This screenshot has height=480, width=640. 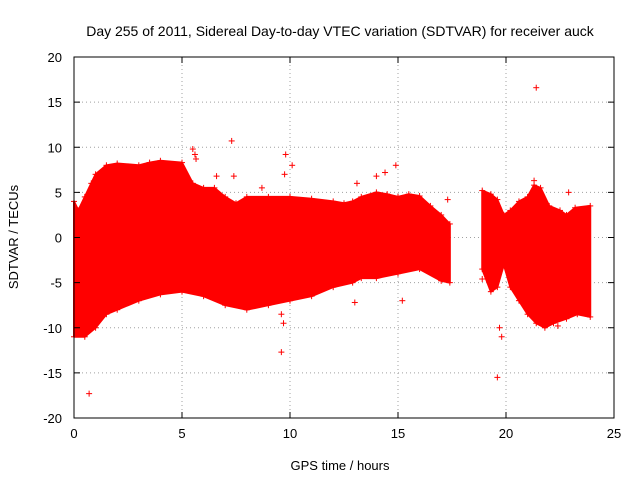 What do you see at coordinates (181, 433) in the screenshot?
I see `x-tick-label: 5` at bounding box center [181, 433].